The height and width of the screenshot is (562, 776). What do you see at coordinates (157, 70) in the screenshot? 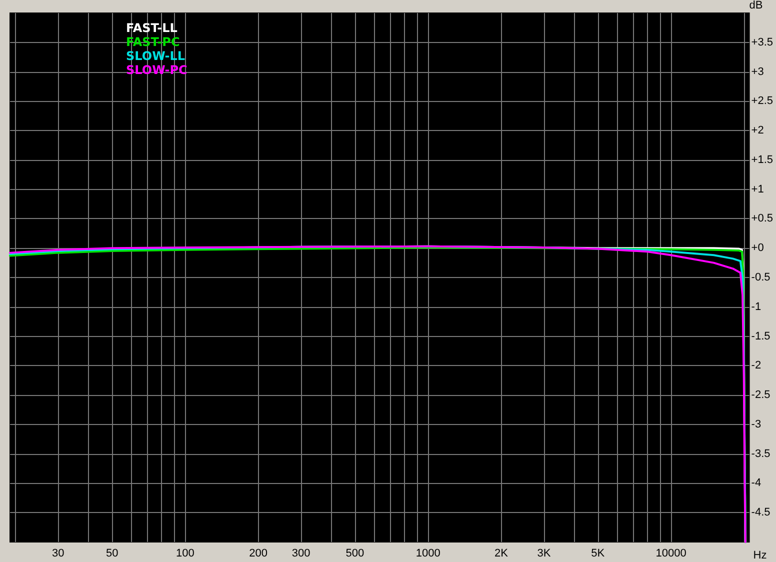
I see `text: SLOW-PC` at bounding box center [157, 70].